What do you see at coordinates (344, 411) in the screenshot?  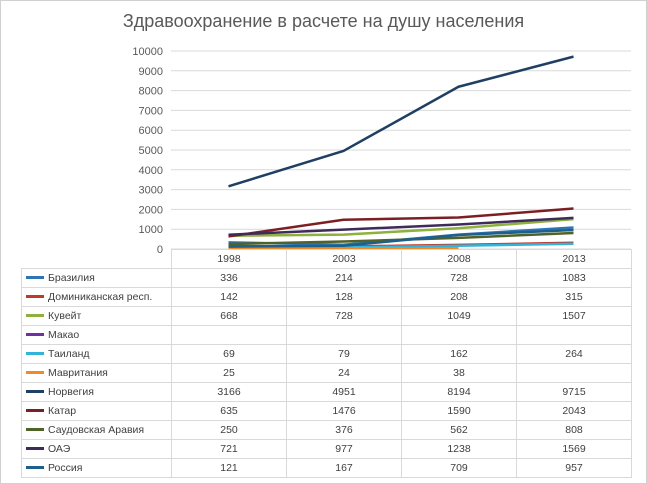 I see `data-value-cell: 1476` at bounding box center [344, 411].